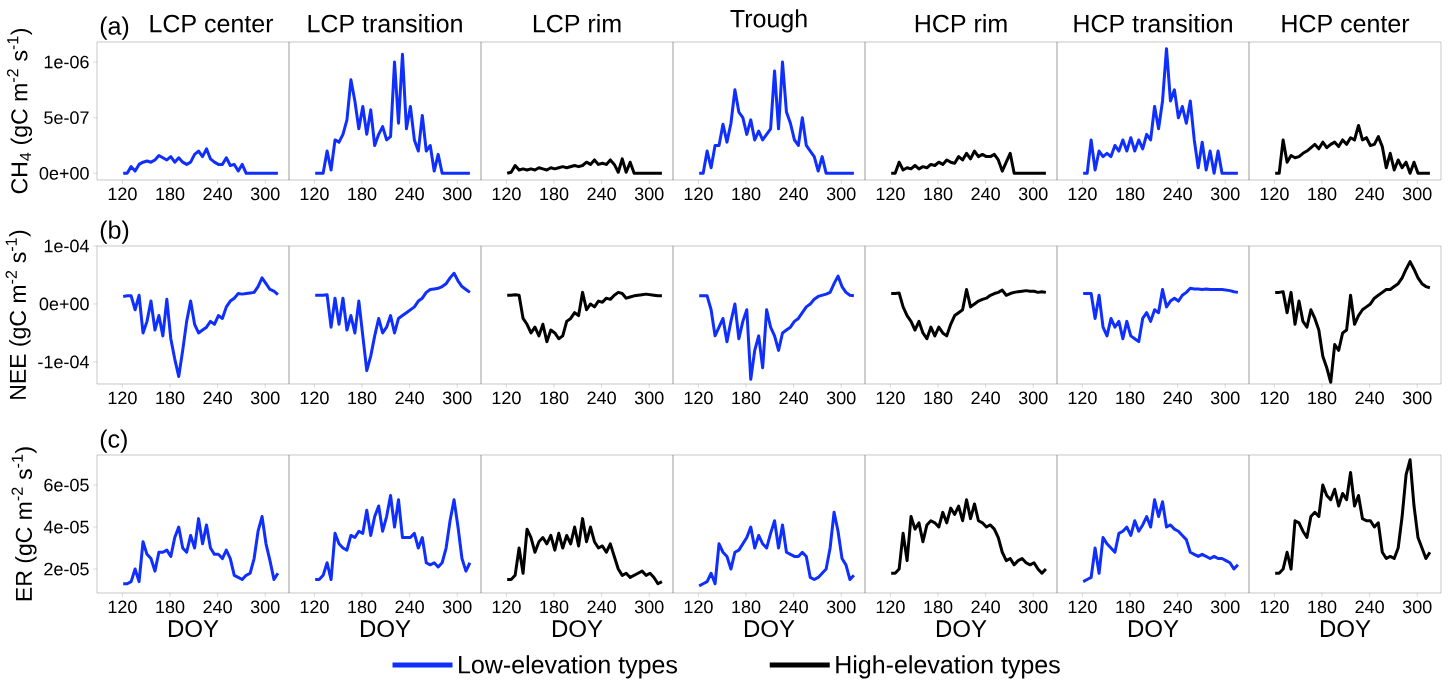 The width and height of the screenshot is (1450, 687). What do you see at coordinates (200, 327) in the screenshot?
I see `line-series` at bounding box center [200, 327].